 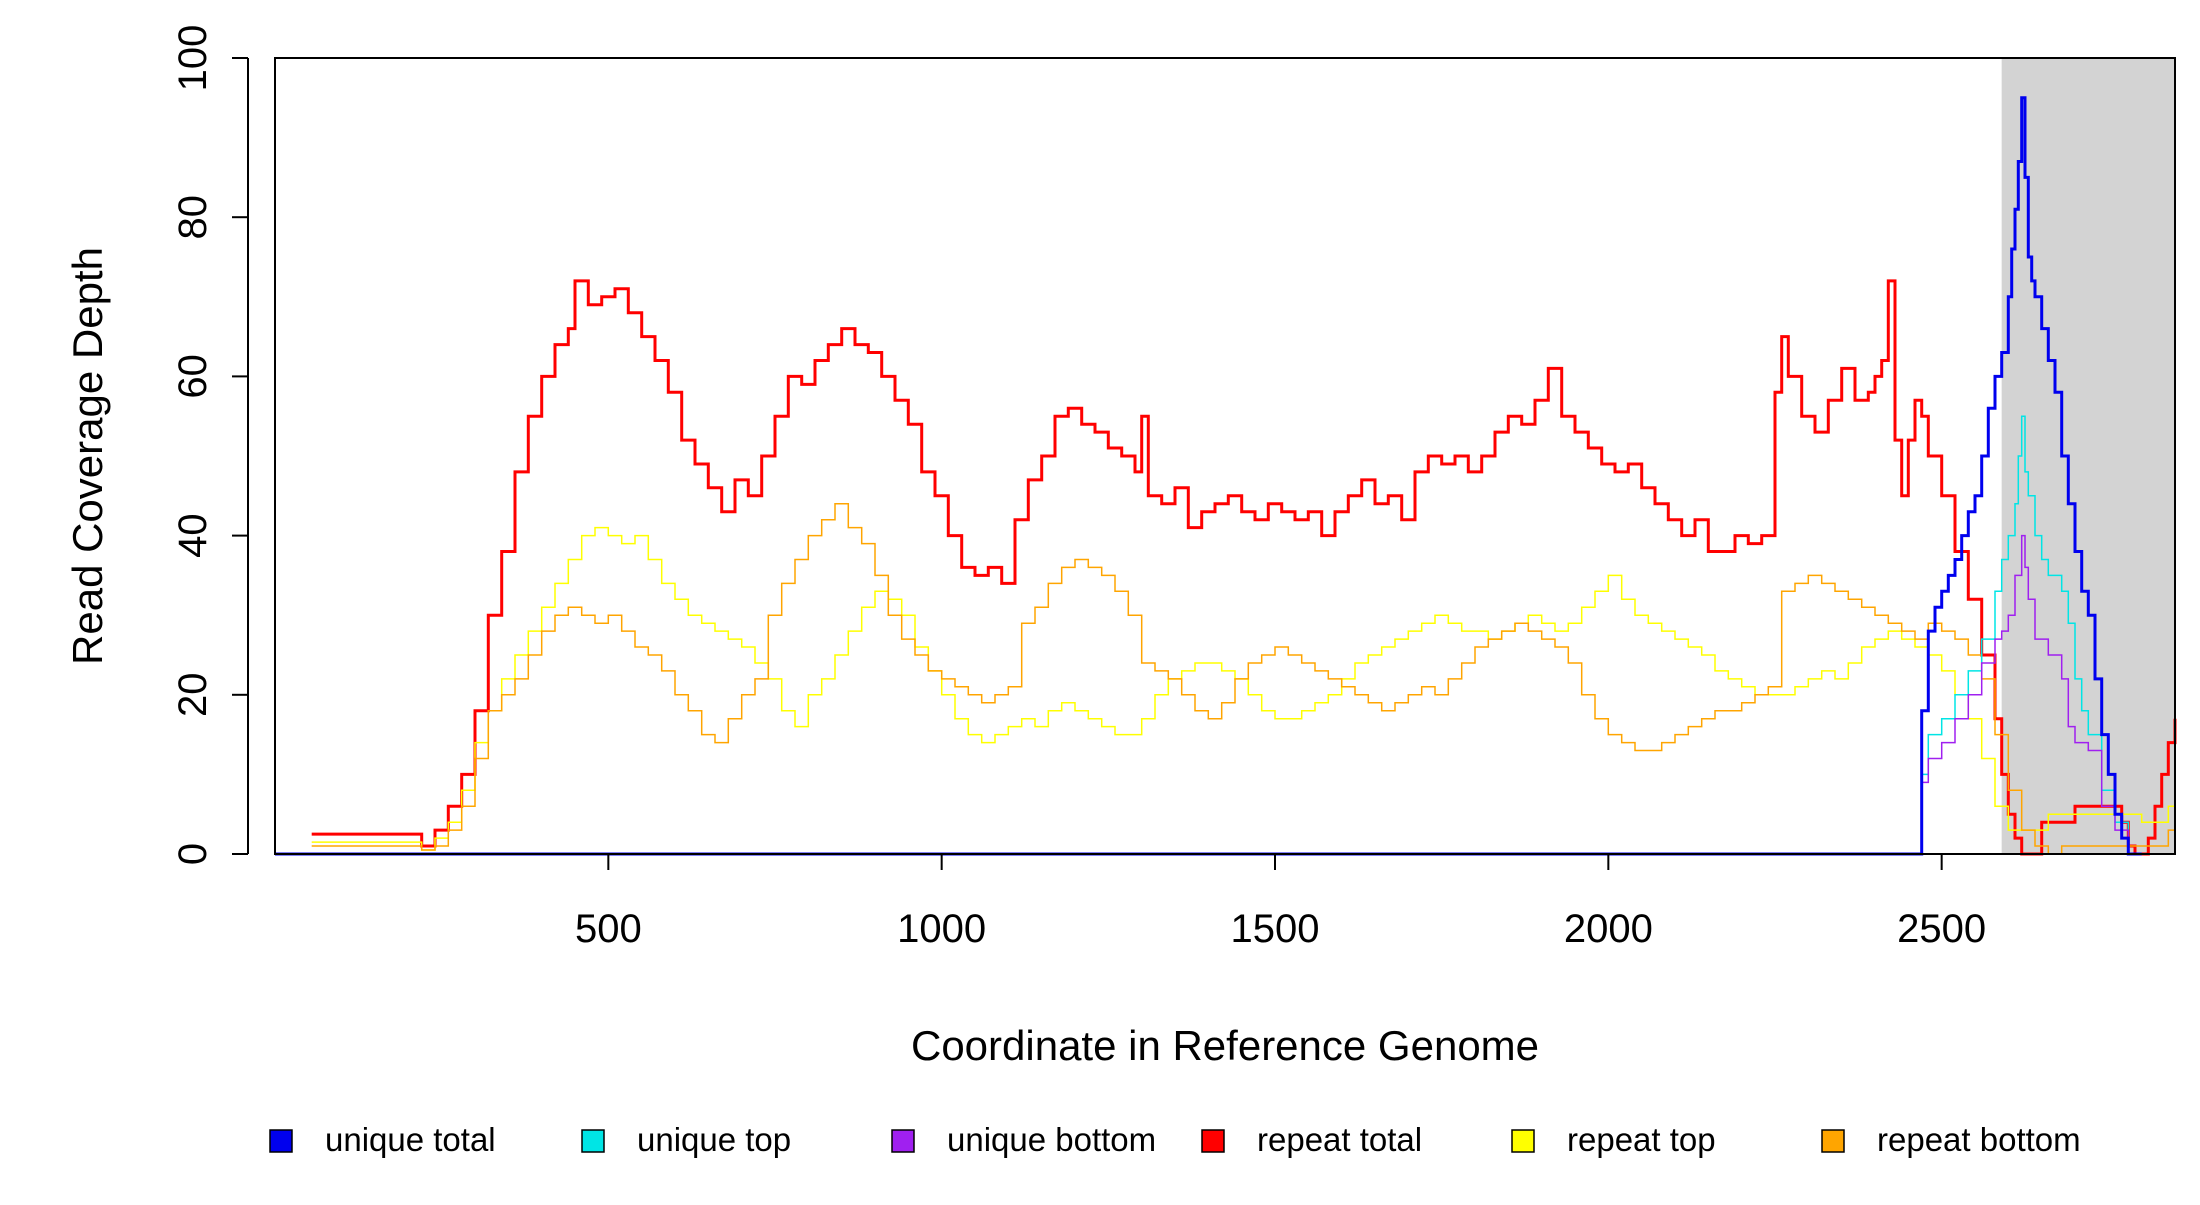 What do you see at coordinates (1941, 929) in the screenshot?
I see `x-tick-label: 2500` at bounding box center [1941, 929].